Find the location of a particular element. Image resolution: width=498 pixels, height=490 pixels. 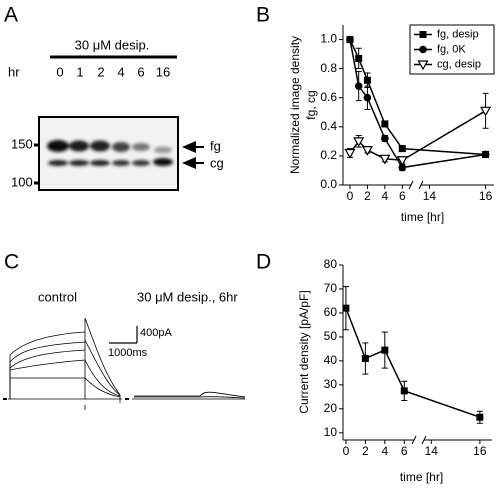

legend-label: cg, desip is located at coordinates (459, 64).